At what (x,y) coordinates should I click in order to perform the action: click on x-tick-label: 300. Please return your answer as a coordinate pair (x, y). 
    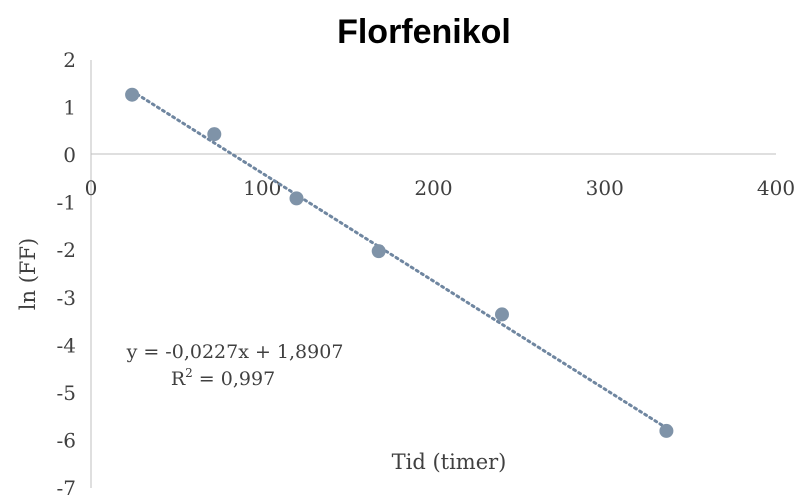
    Looking at the image, I should click on (605, 188).